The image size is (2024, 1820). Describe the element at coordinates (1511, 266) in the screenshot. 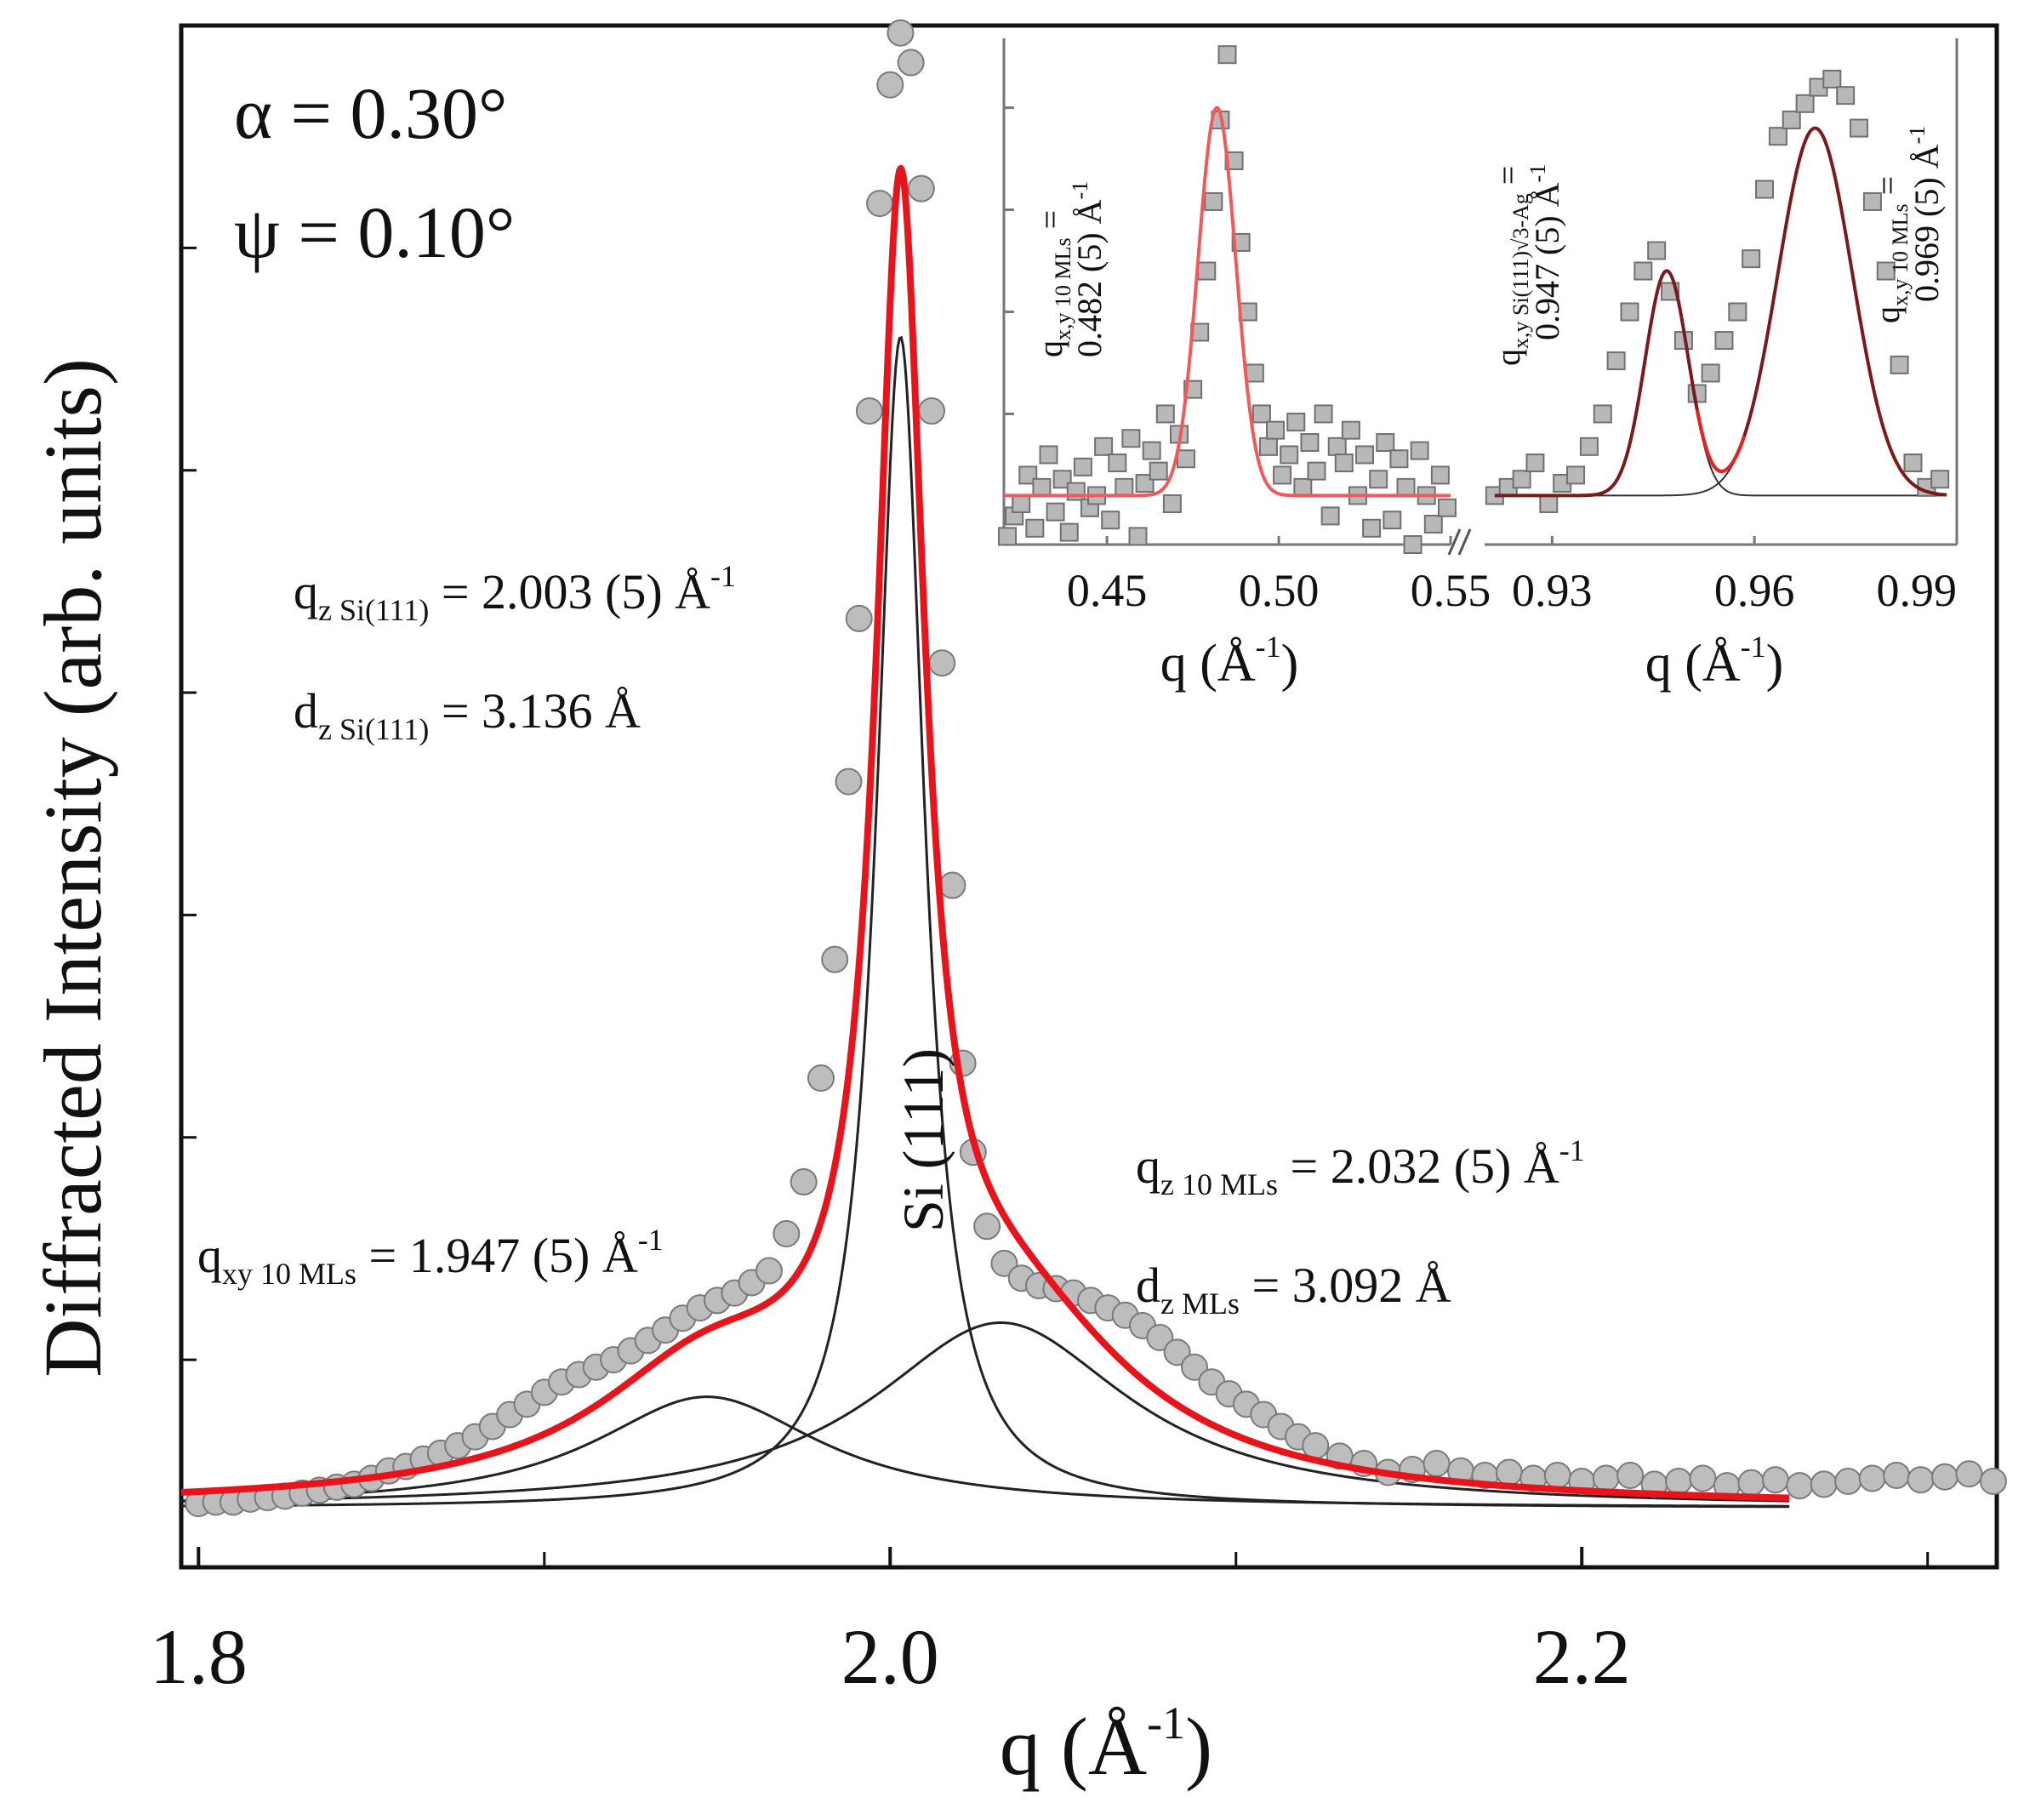

I see `inset-right-annotation-a-line1: qx,y Si(111)√3-Ag =` at that location.